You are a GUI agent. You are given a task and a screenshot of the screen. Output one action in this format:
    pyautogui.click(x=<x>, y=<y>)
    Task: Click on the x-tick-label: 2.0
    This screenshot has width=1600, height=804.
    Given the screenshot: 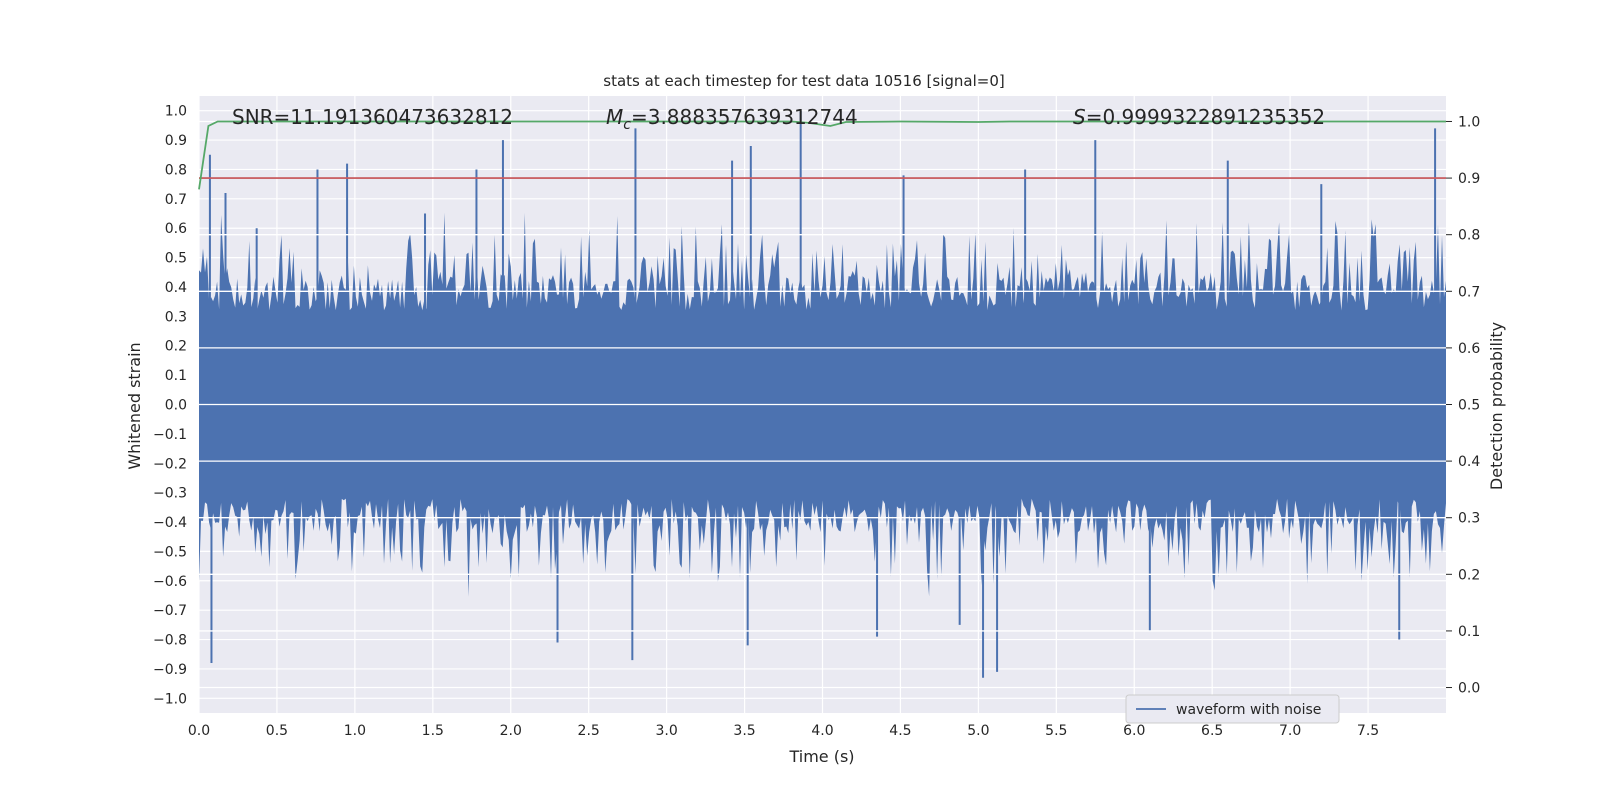 What is the action you would take?
    pyautogui.click(x=511, y=731)
    